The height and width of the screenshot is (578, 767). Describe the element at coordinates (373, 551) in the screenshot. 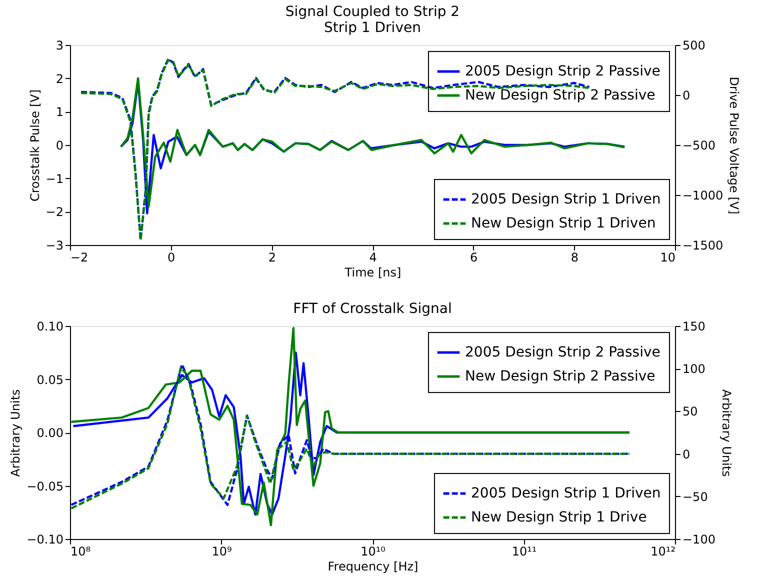

I see `x-tick-label: 10¹⁰` at that location.